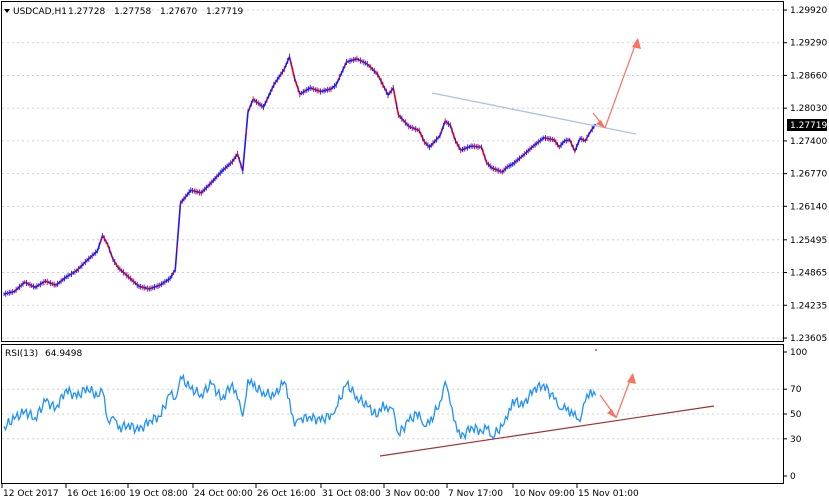 The width and height of the screenshot is (829, 504). Describe the element at coordinates (224, 12) in the screenshot. I see `quote-close: 1.27719` at that location.